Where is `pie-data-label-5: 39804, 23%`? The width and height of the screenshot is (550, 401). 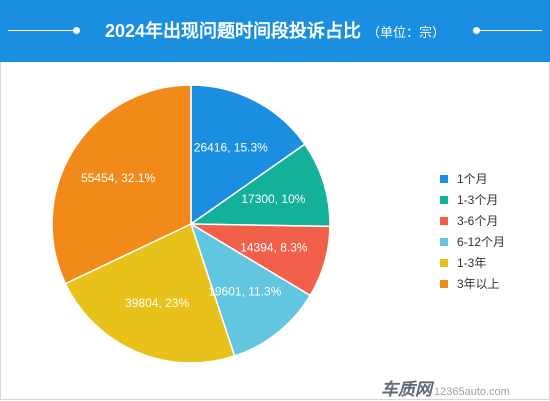 pie-data-label-5: 39804, 23% is located at coordinates (157, 303).